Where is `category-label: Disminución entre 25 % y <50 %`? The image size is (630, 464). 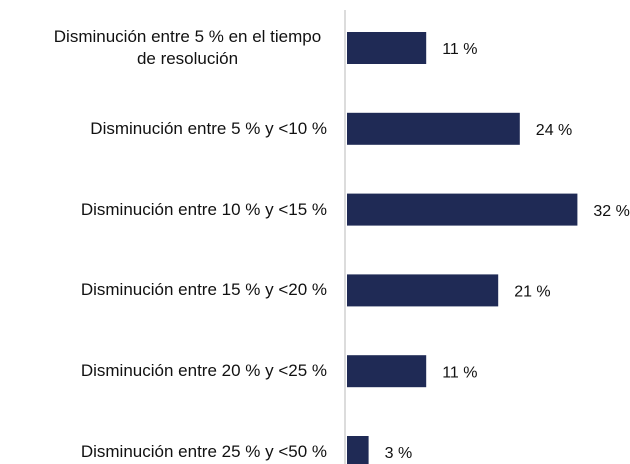
category-label: Disminución entre 25 % y <50 % is located at coordinates (203, 451).